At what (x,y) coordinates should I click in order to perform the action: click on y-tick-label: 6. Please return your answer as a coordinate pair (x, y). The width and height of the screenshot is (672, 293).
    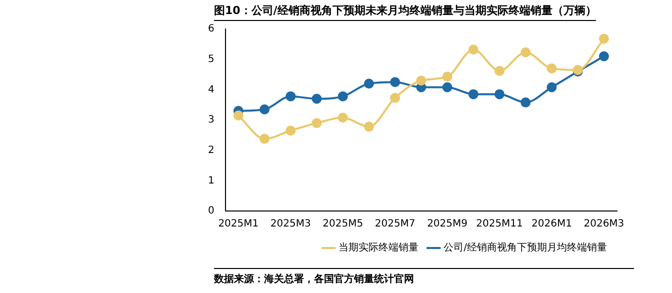
    Looking at the image, I should click on (211, 29).